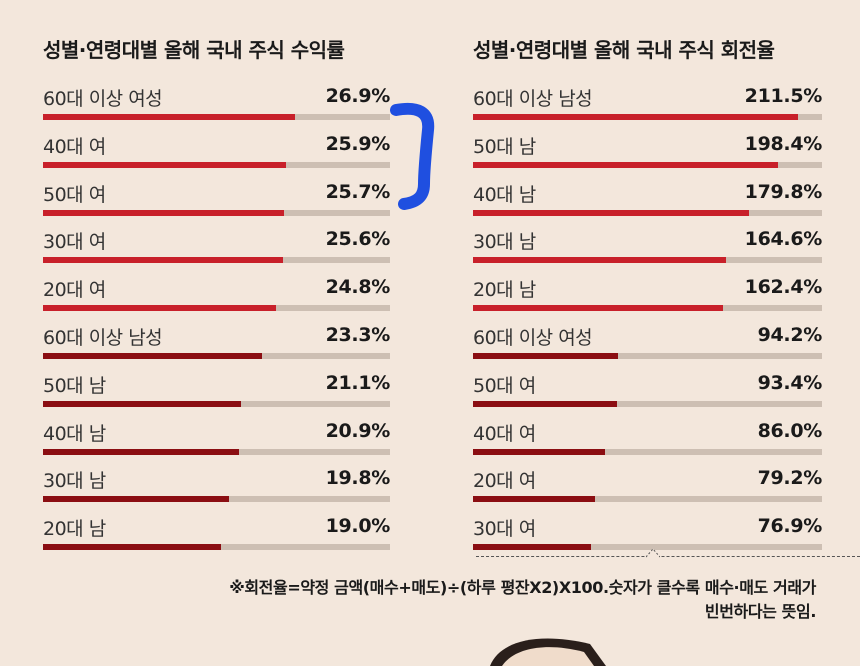  Describe the element at coordinates (668, 556) in the screenshot. I see `footnote-divider` at that location.